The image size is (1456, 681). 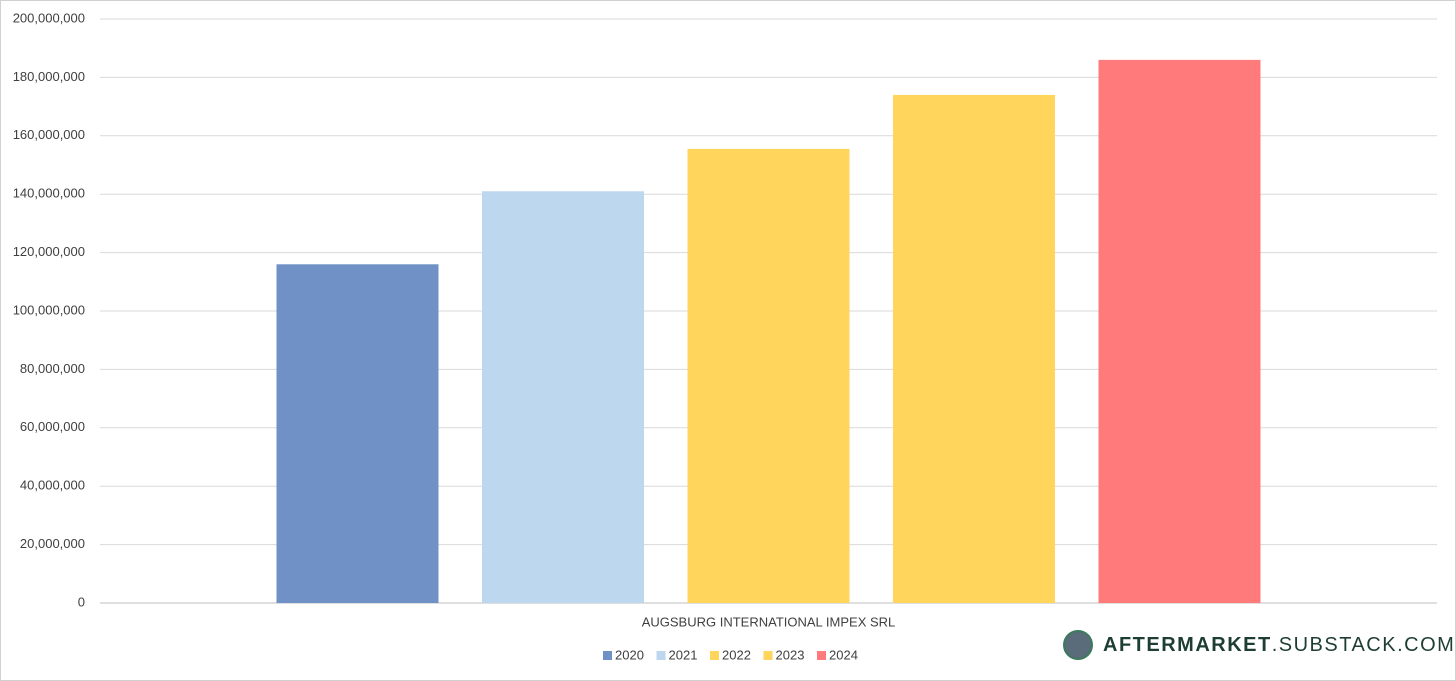 I want to click on legend-label: 2021, so click(x=683, y=654).